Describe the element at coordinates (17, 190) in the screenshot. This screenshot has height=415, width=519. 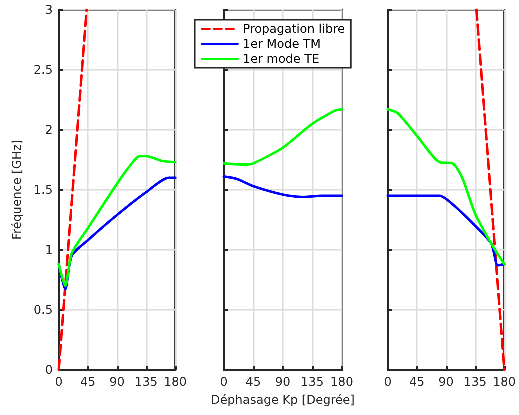
I see `y-axis-title: Fréquence [GHz]` at that location.